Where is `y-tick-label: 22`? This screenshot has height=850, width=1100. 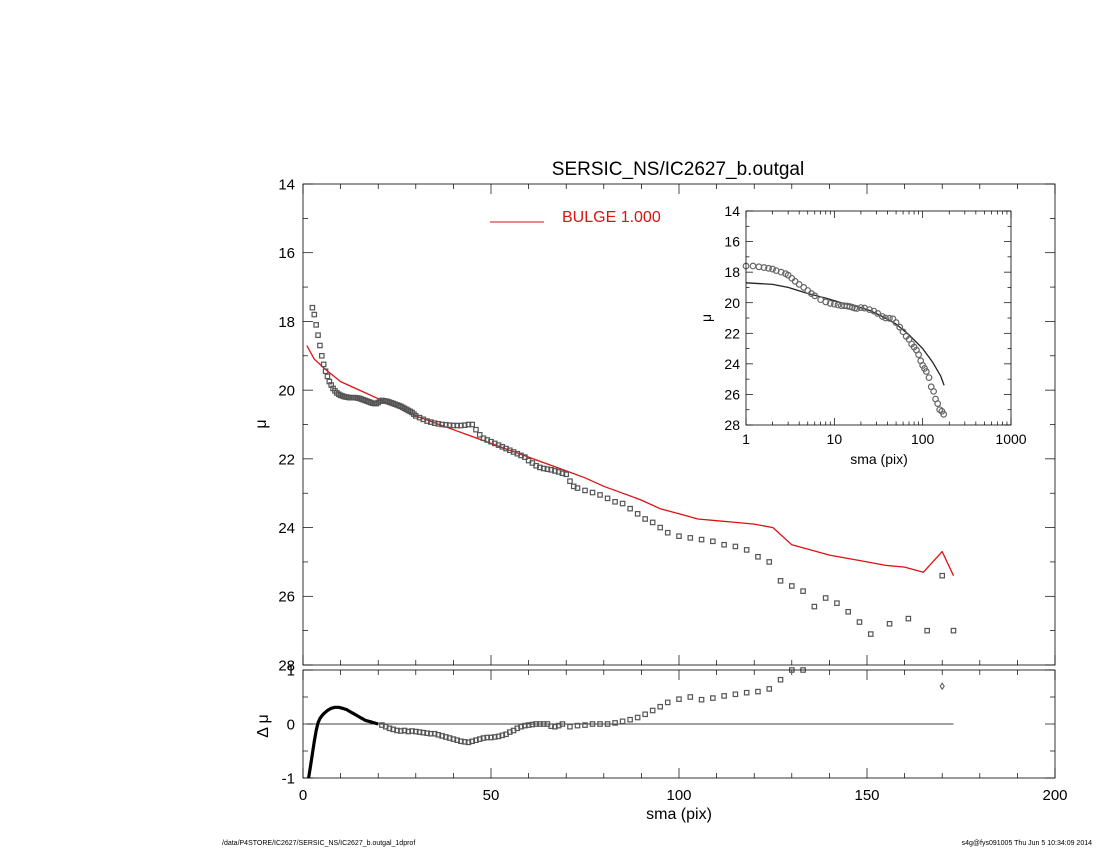
y-tick-label: 22 is located at coordinates (286, 459).